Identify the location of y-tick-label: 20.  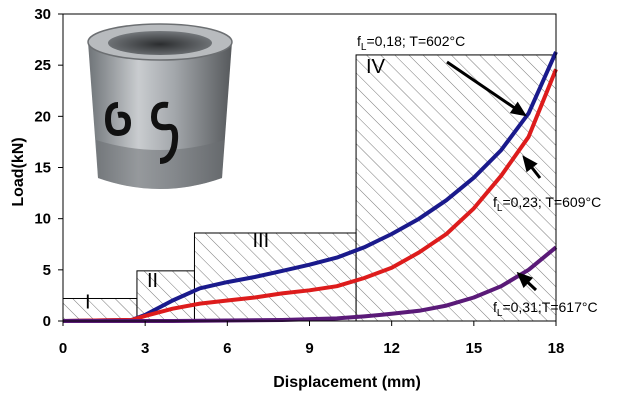
(42, 116).